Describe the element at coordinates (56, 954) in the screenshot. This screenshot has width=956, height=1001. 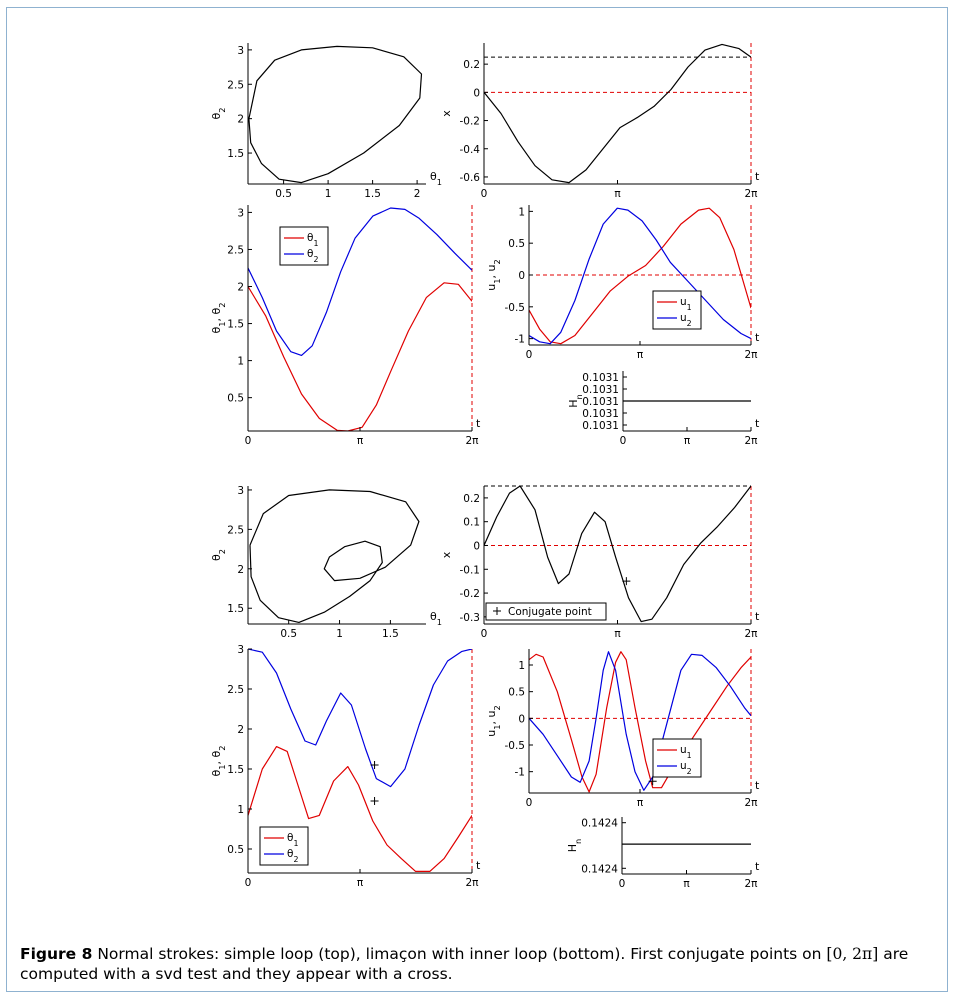
I see `figure-label: Figure 8` at that location.